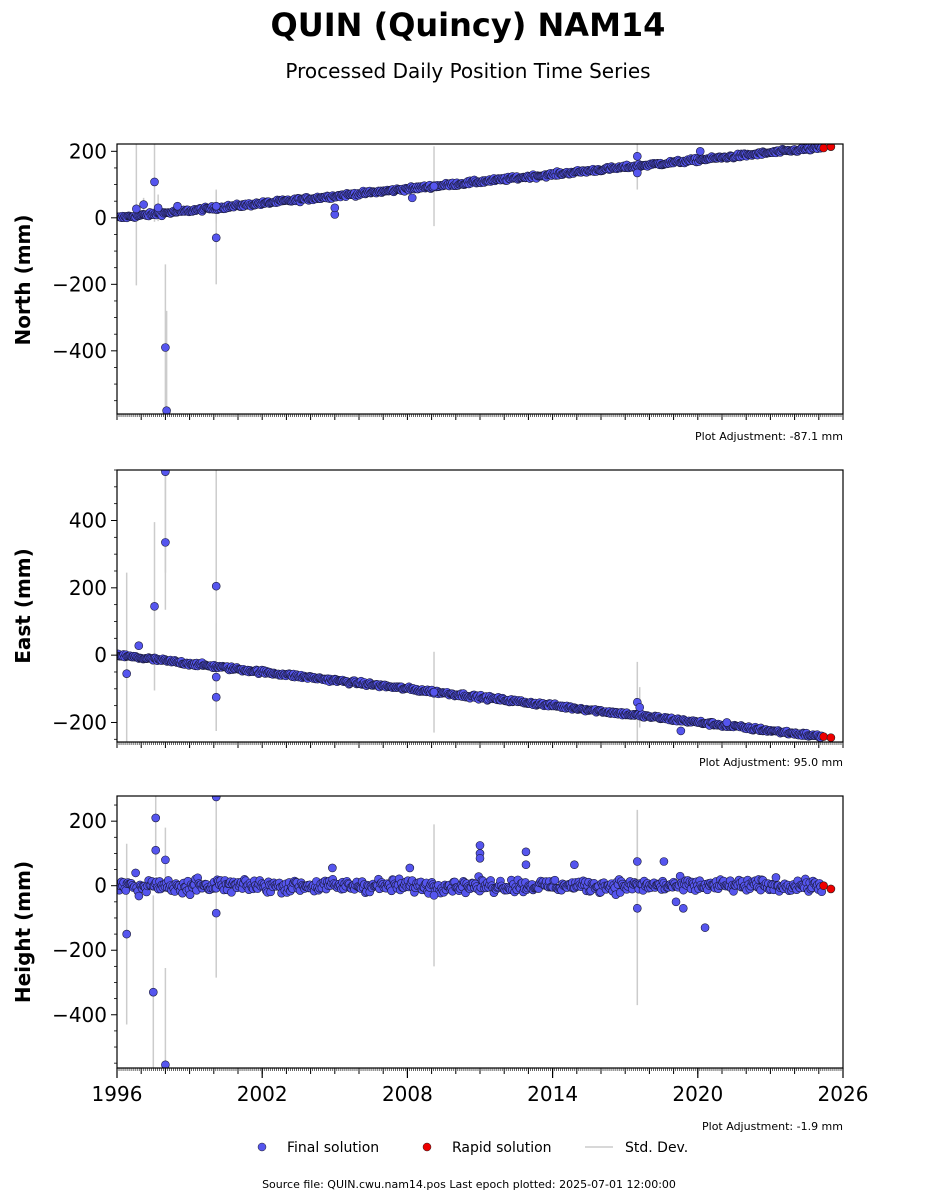  Describe the element at coordinates (697, 1094) in the screenshot. I see `x-tick-label: 2020` at that location.